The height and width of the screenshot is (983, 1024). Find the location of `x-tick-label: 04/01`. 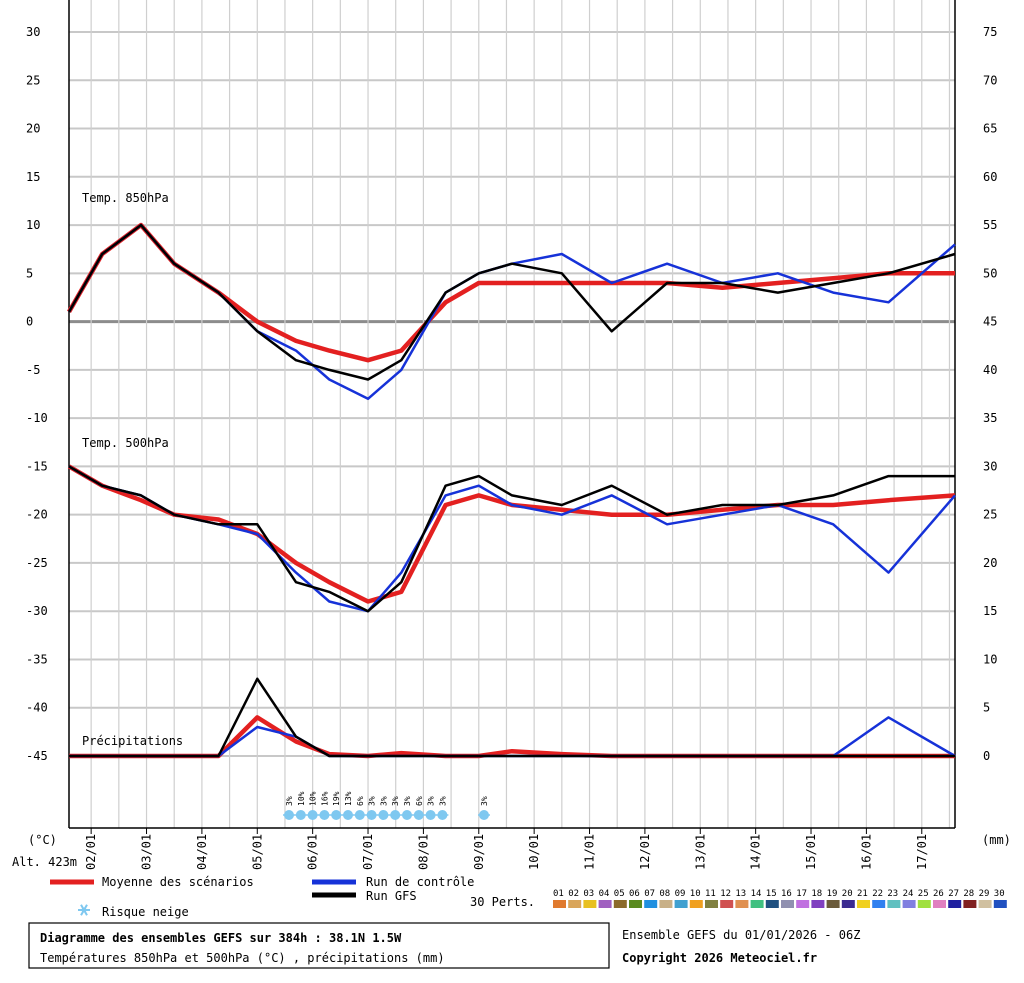

x-tick-label: 04/01 is located at coordinates (202, 852).